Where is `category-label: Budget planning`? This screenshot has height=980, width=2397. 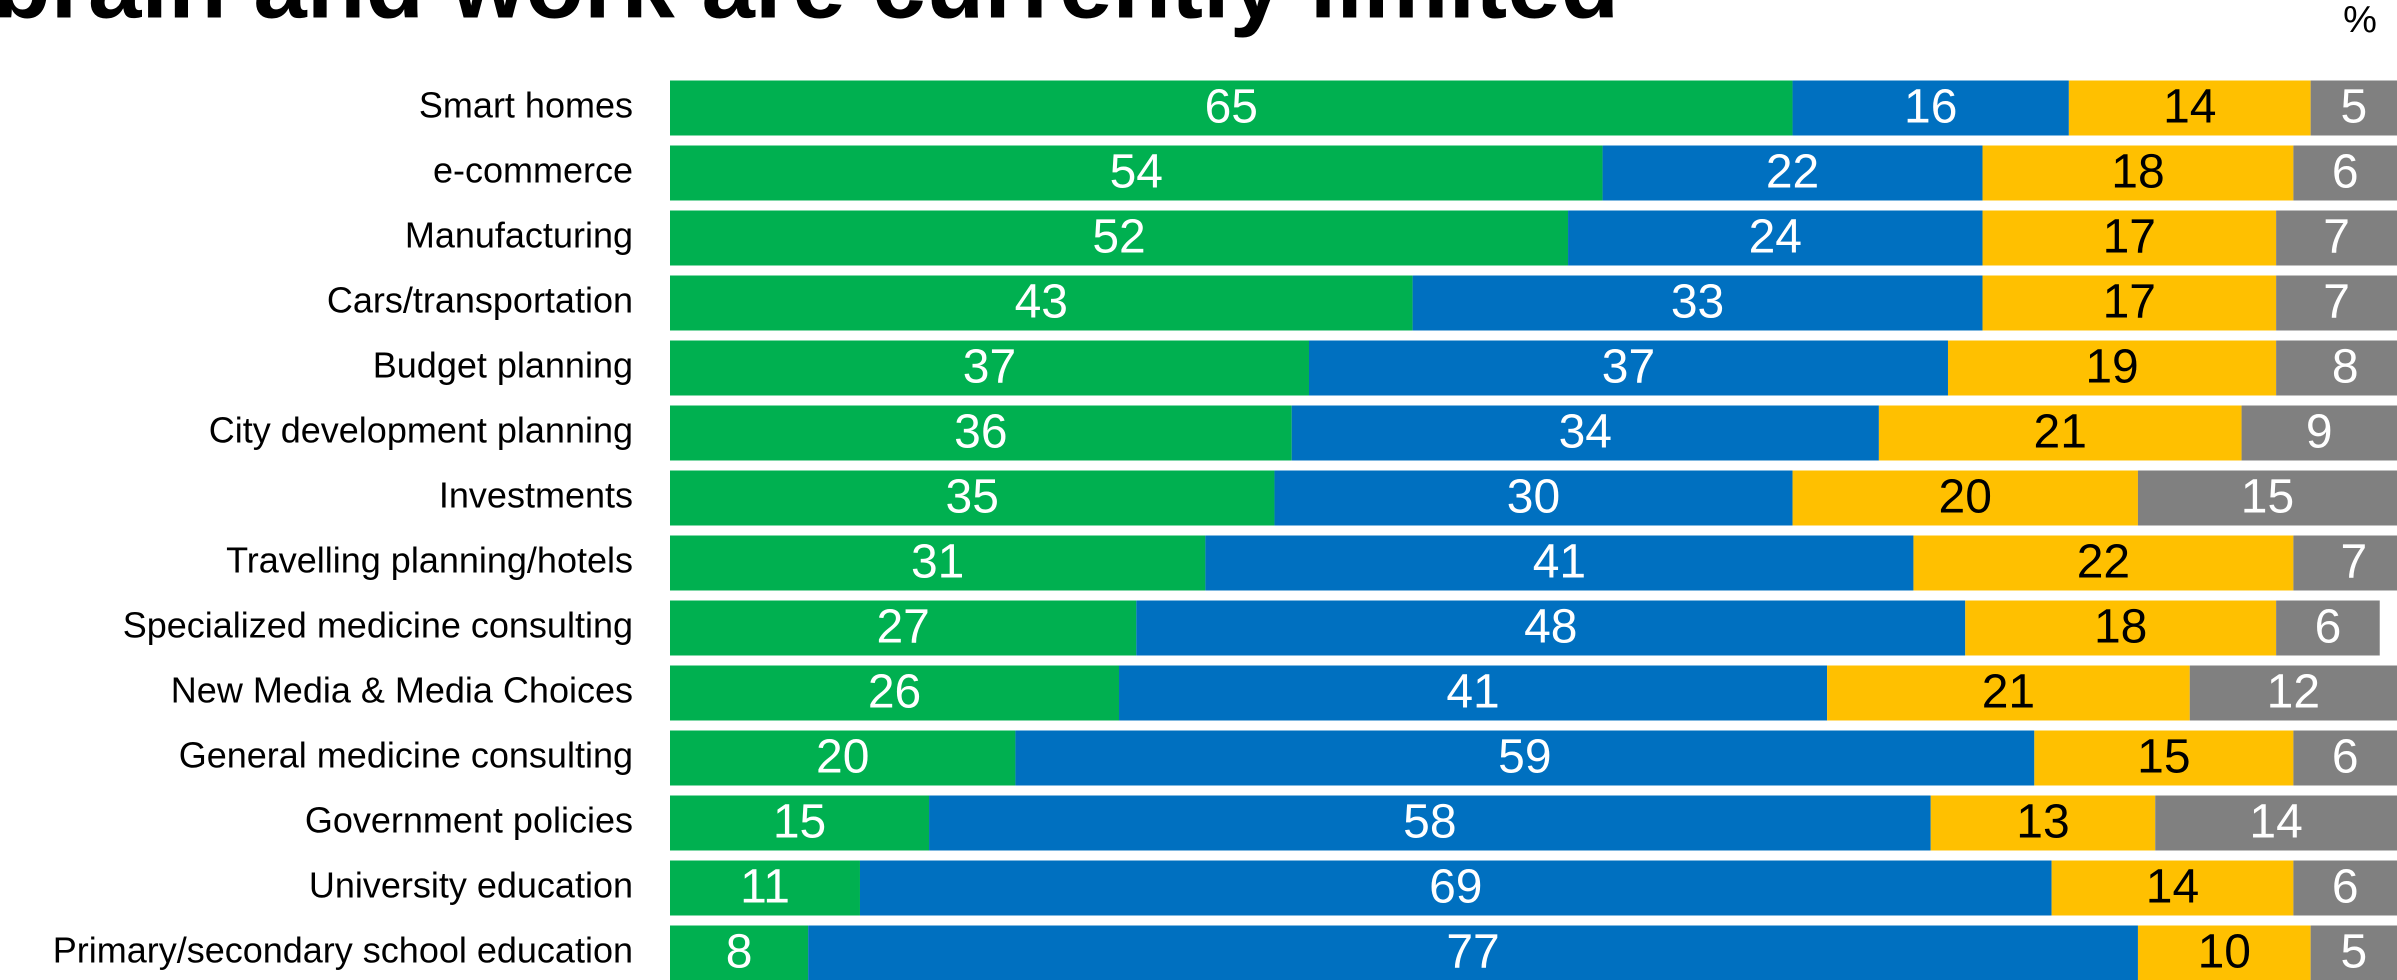
category-label: Budget planning is located at coordinates (503, 365).